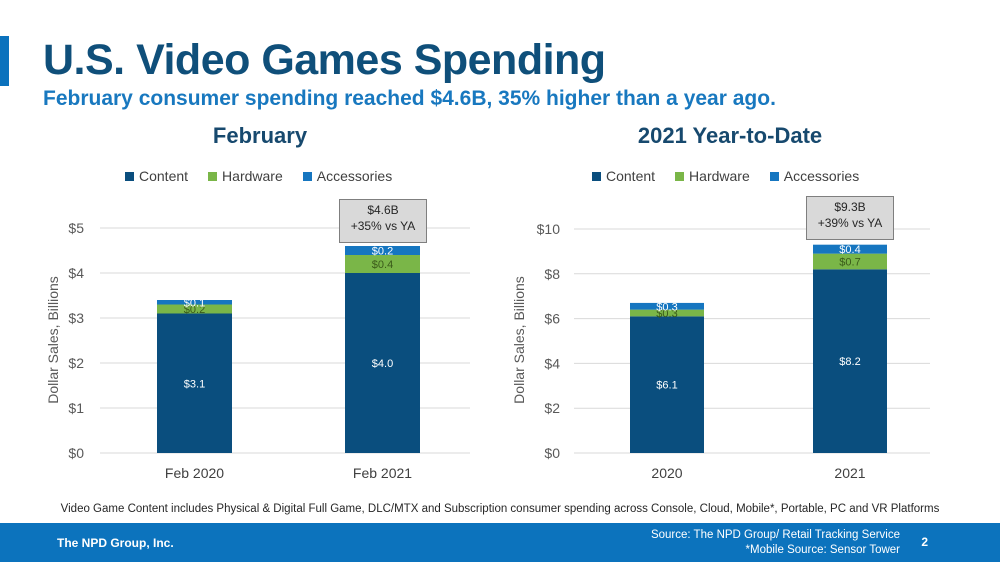  I want to click on page-title: U.S. Video Games Spending, so click(324, 60).